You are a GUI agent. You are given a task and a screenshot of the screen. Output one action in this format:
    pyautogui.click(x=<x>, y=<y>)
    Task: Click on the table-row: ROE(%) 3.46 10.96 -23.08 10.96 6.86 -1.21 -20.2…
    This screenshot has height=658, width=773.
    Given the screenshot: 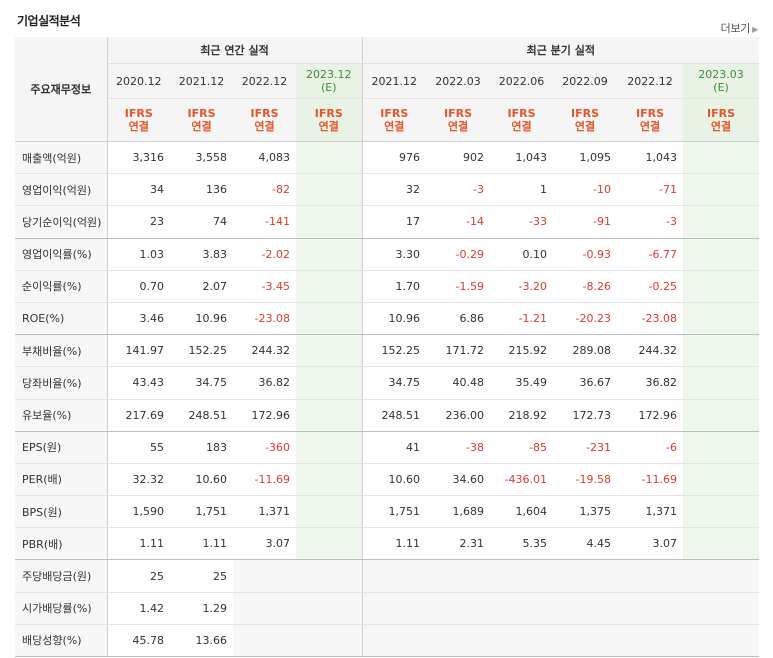 What is the action you would take?
    pyautogui.click(x=387, y=319)
    